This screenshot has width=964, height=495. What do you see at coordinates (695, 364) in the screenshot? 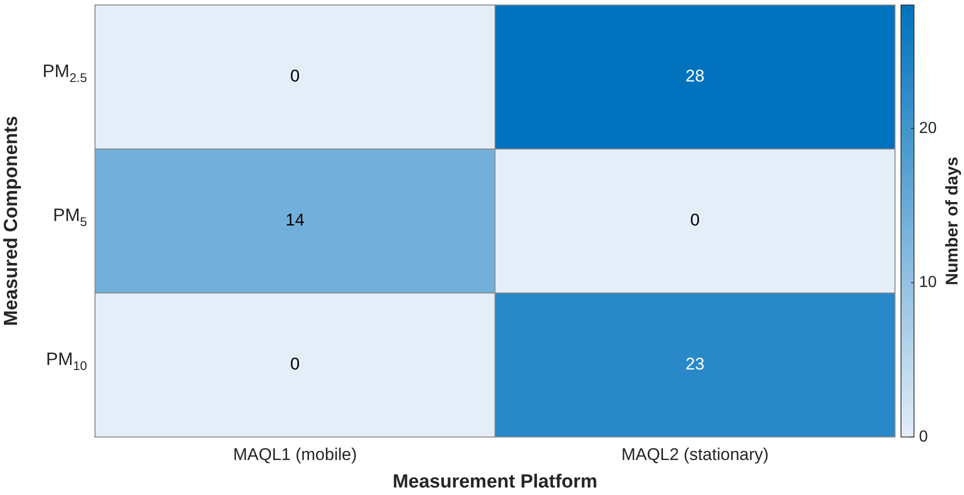
I see `data-label: 23` at bounding box center [695, 364].